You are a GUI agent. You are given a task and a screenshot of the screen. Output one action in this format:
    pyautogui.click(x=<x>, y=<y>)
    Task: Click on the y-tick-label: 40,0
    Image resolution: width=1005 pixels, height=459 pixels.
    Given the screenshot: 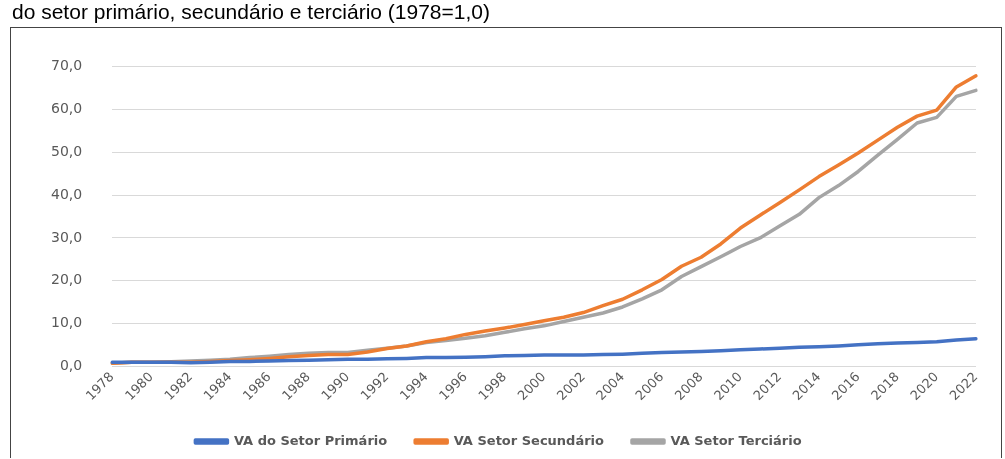 What is the action you would take?
    pyautogui.click(x=67, y=193)
    